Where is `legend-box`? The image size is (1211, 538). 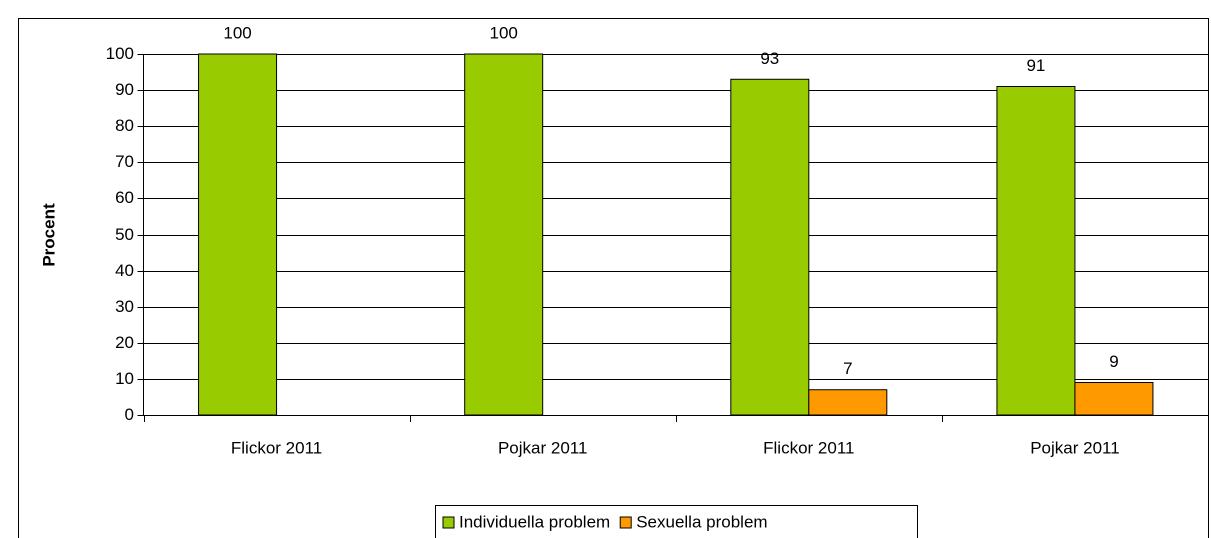 legend-box is located at coordinates (676, 521).